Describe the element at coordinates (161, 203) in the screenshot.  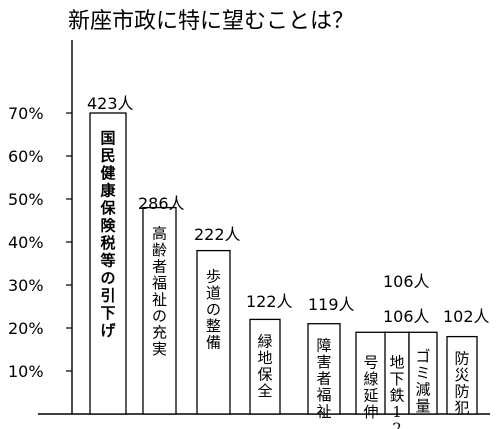
I see `bar-count-label: 286人` at that location.